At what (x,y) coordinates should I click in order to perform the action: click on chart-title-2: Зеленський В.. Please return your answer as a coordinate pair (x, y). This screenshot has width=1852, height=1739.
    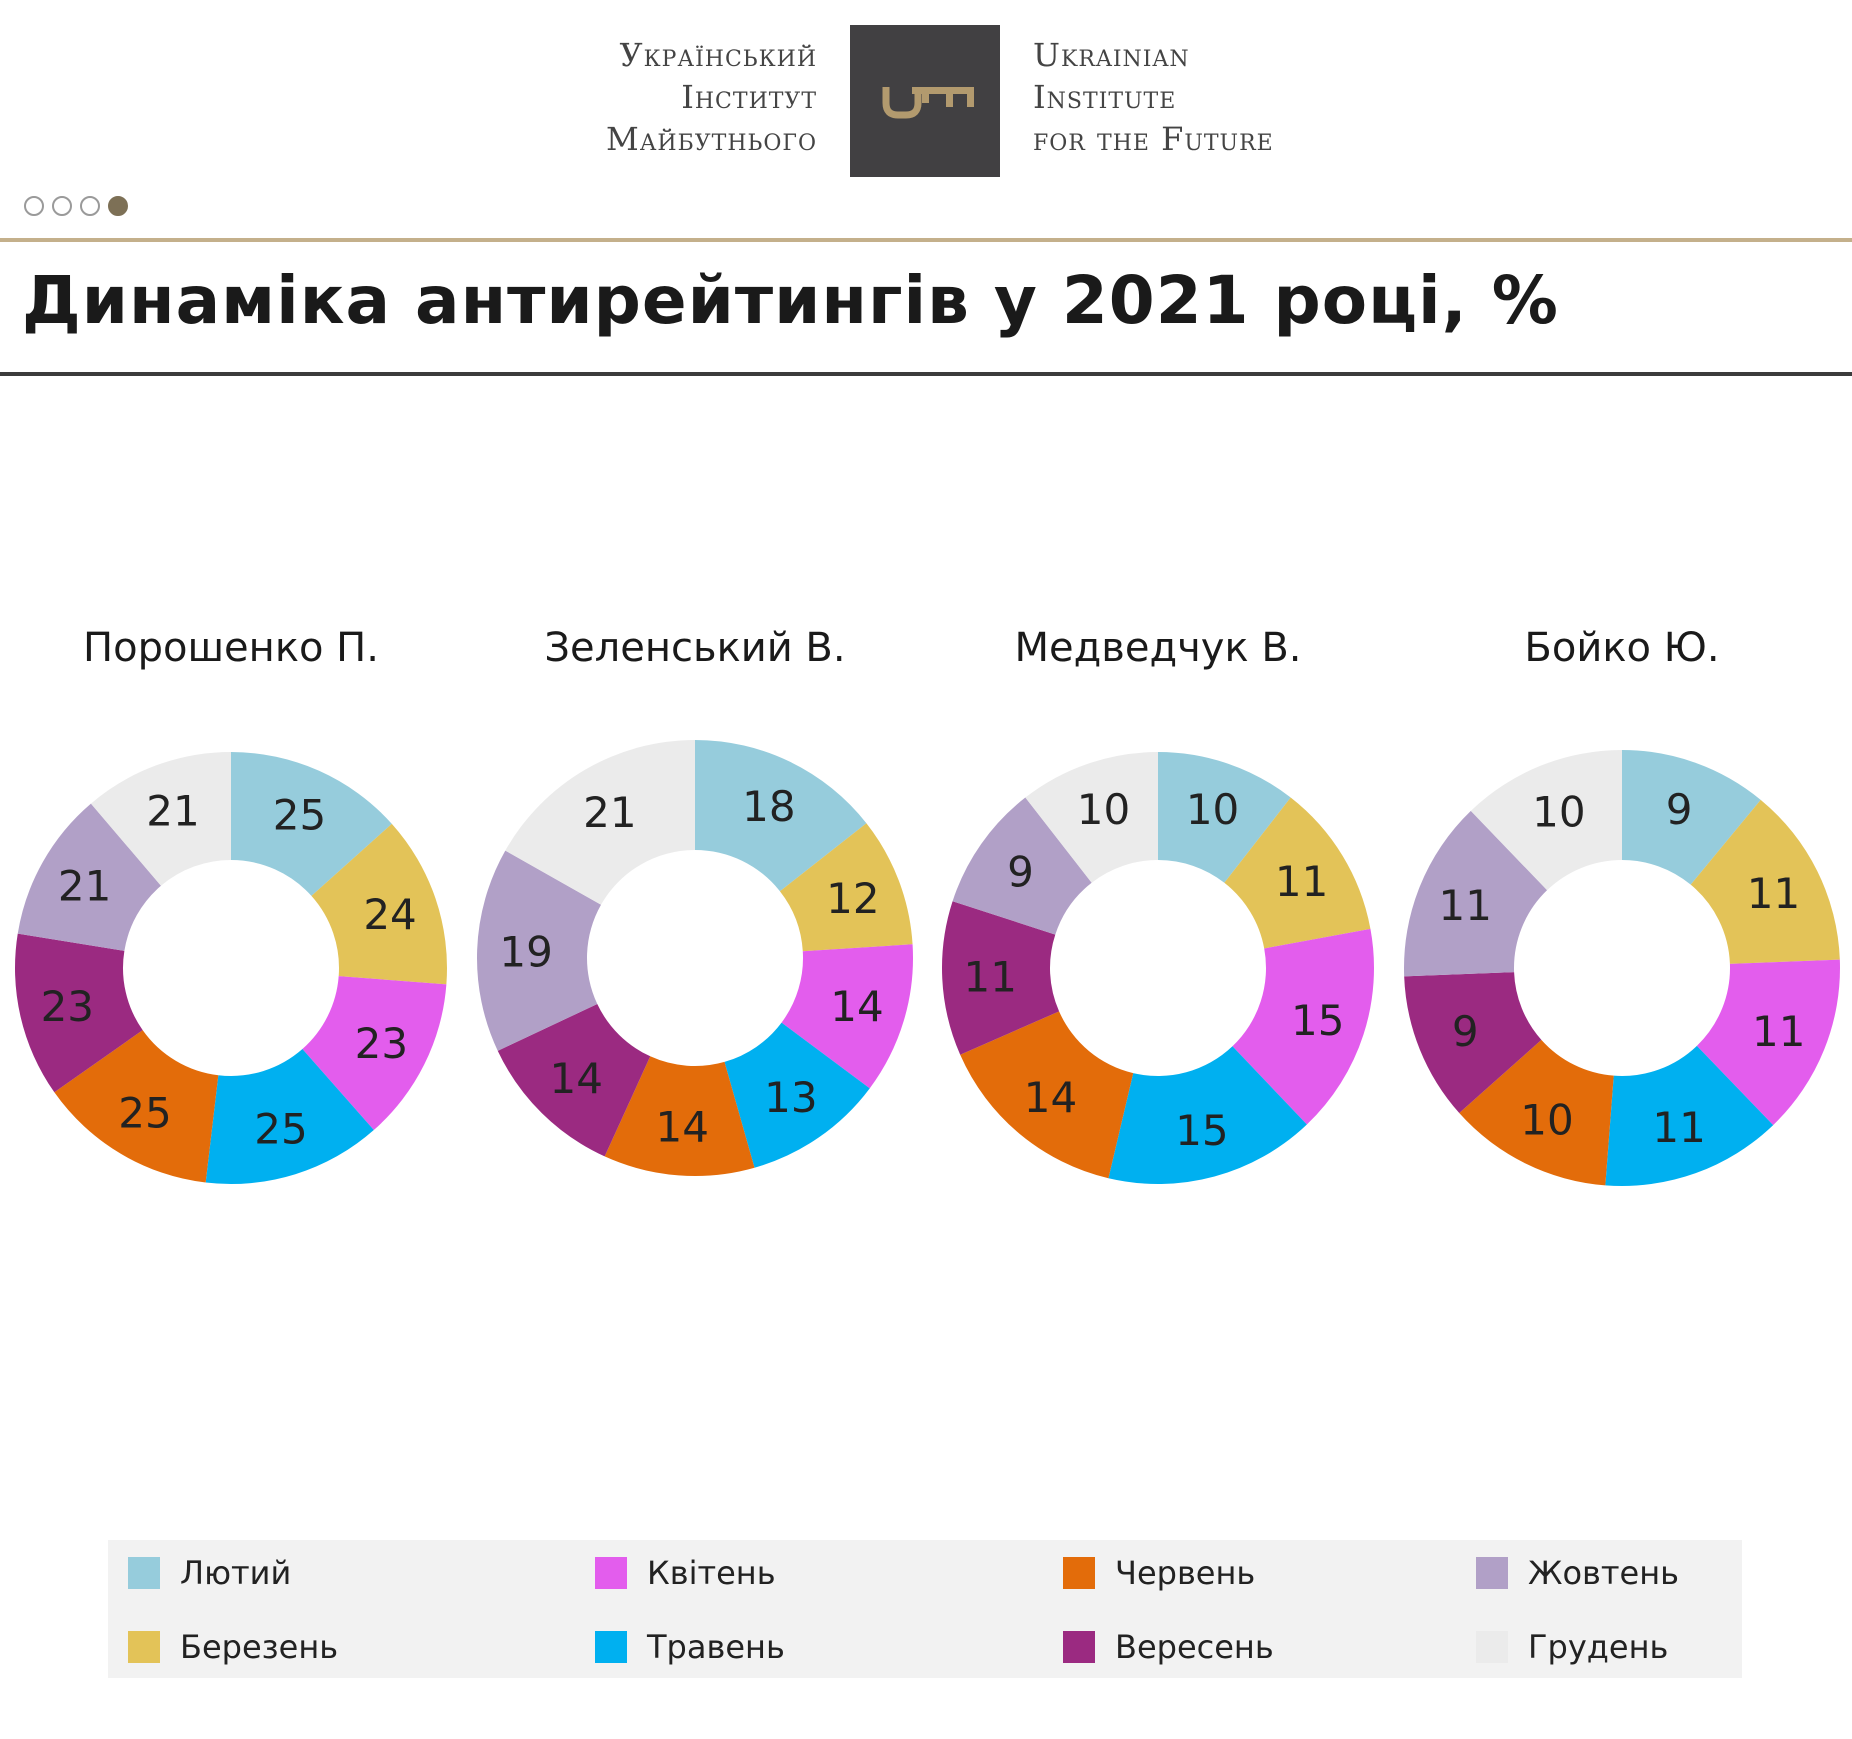
    Looking at the image, I should click on (695, 648).